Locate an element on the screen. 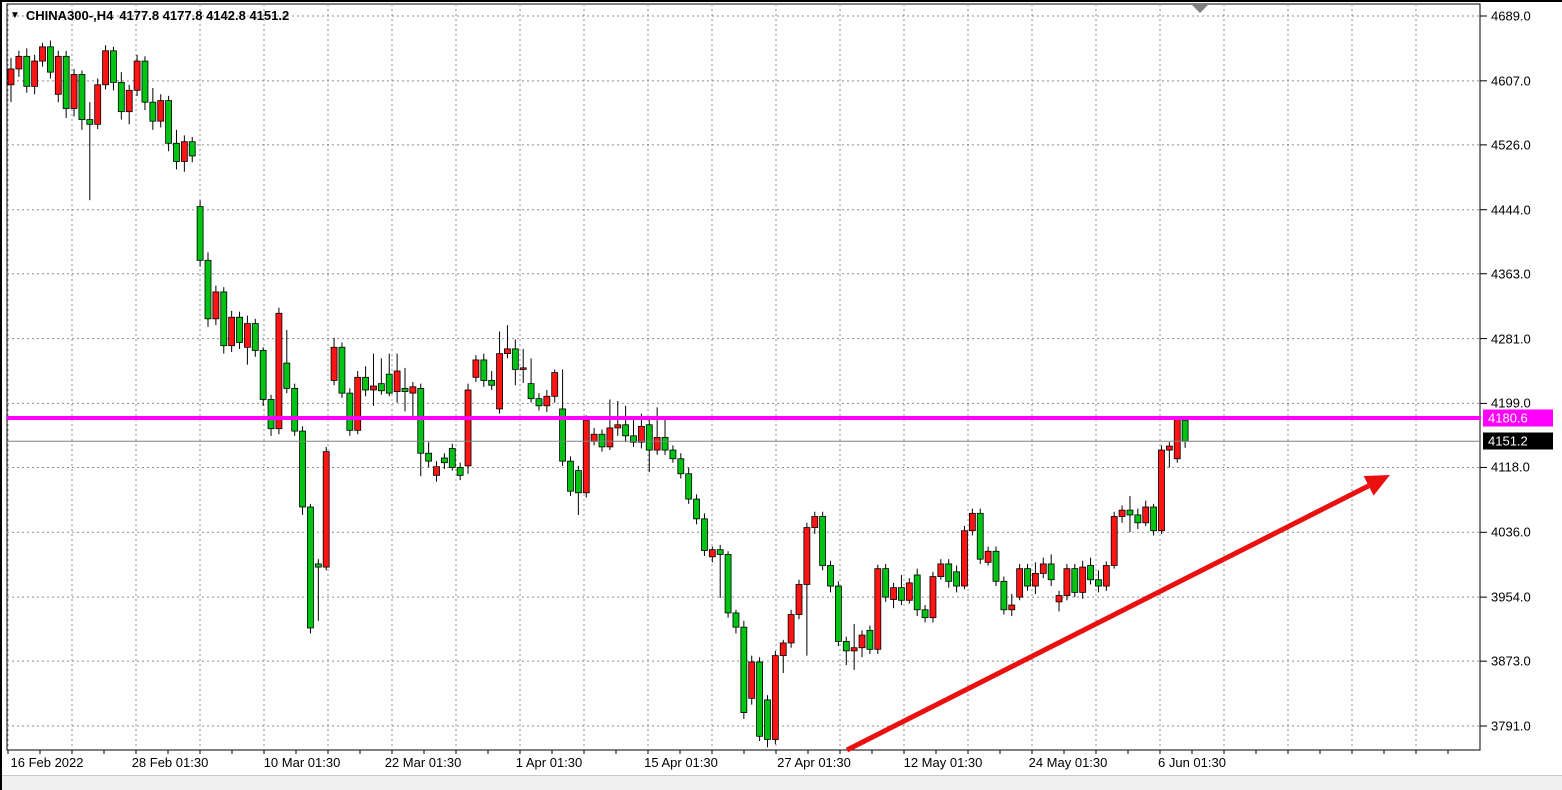 The image size is (1562, 790). date-axis-label: 22 Mar 01:30 is located at coordinates (423, 762).